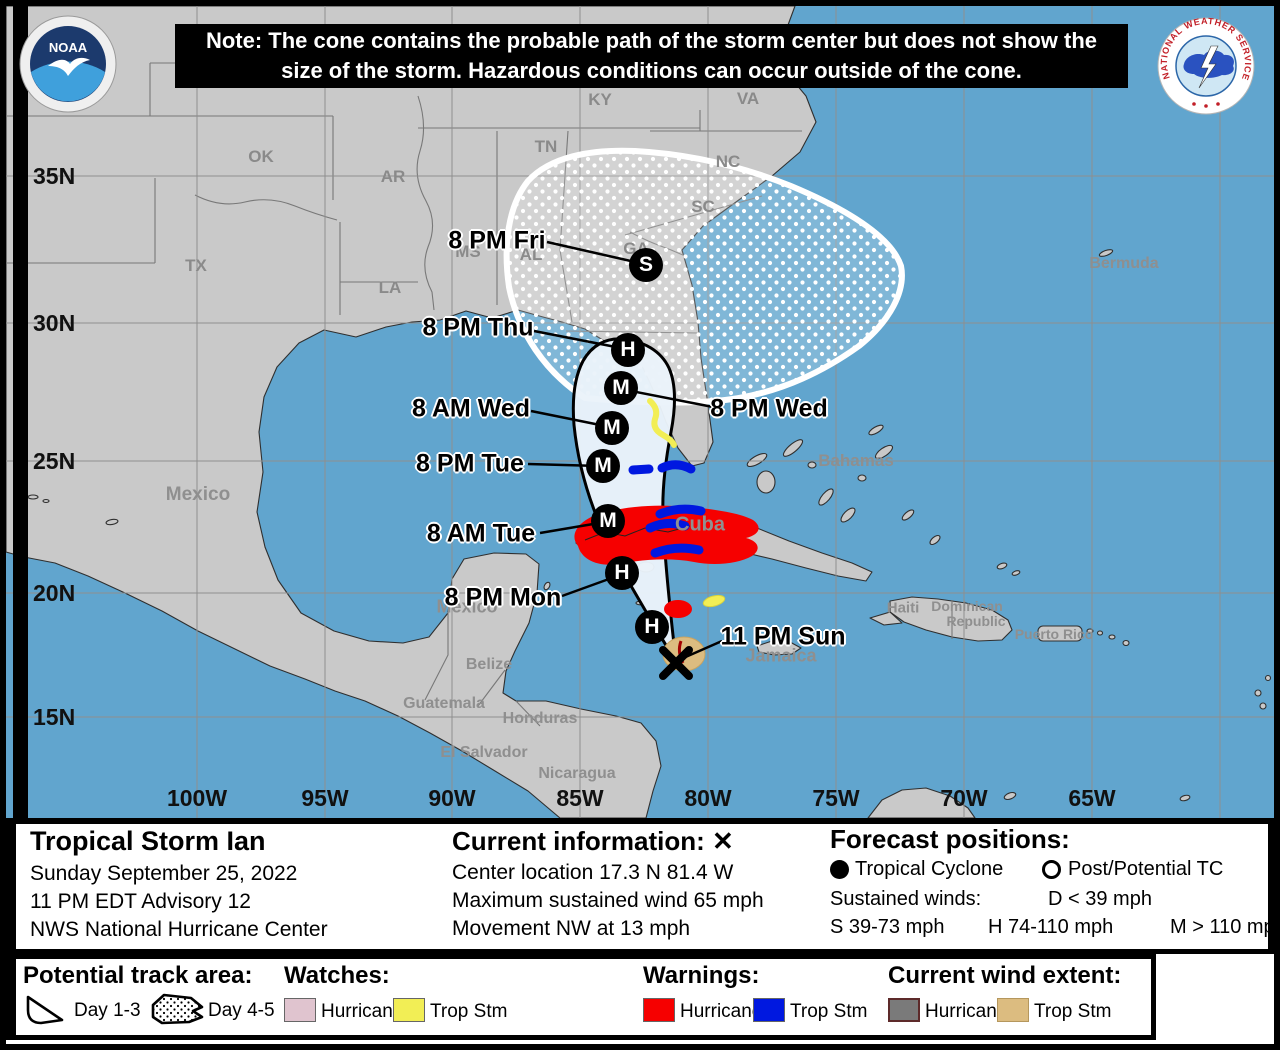 The width and height of the screenshot is (1280, 1050). What do you see at coordinates (54, 593) in the screenshot?
I see `lat-label-20n: 20N` at bounding box center [54, 593].